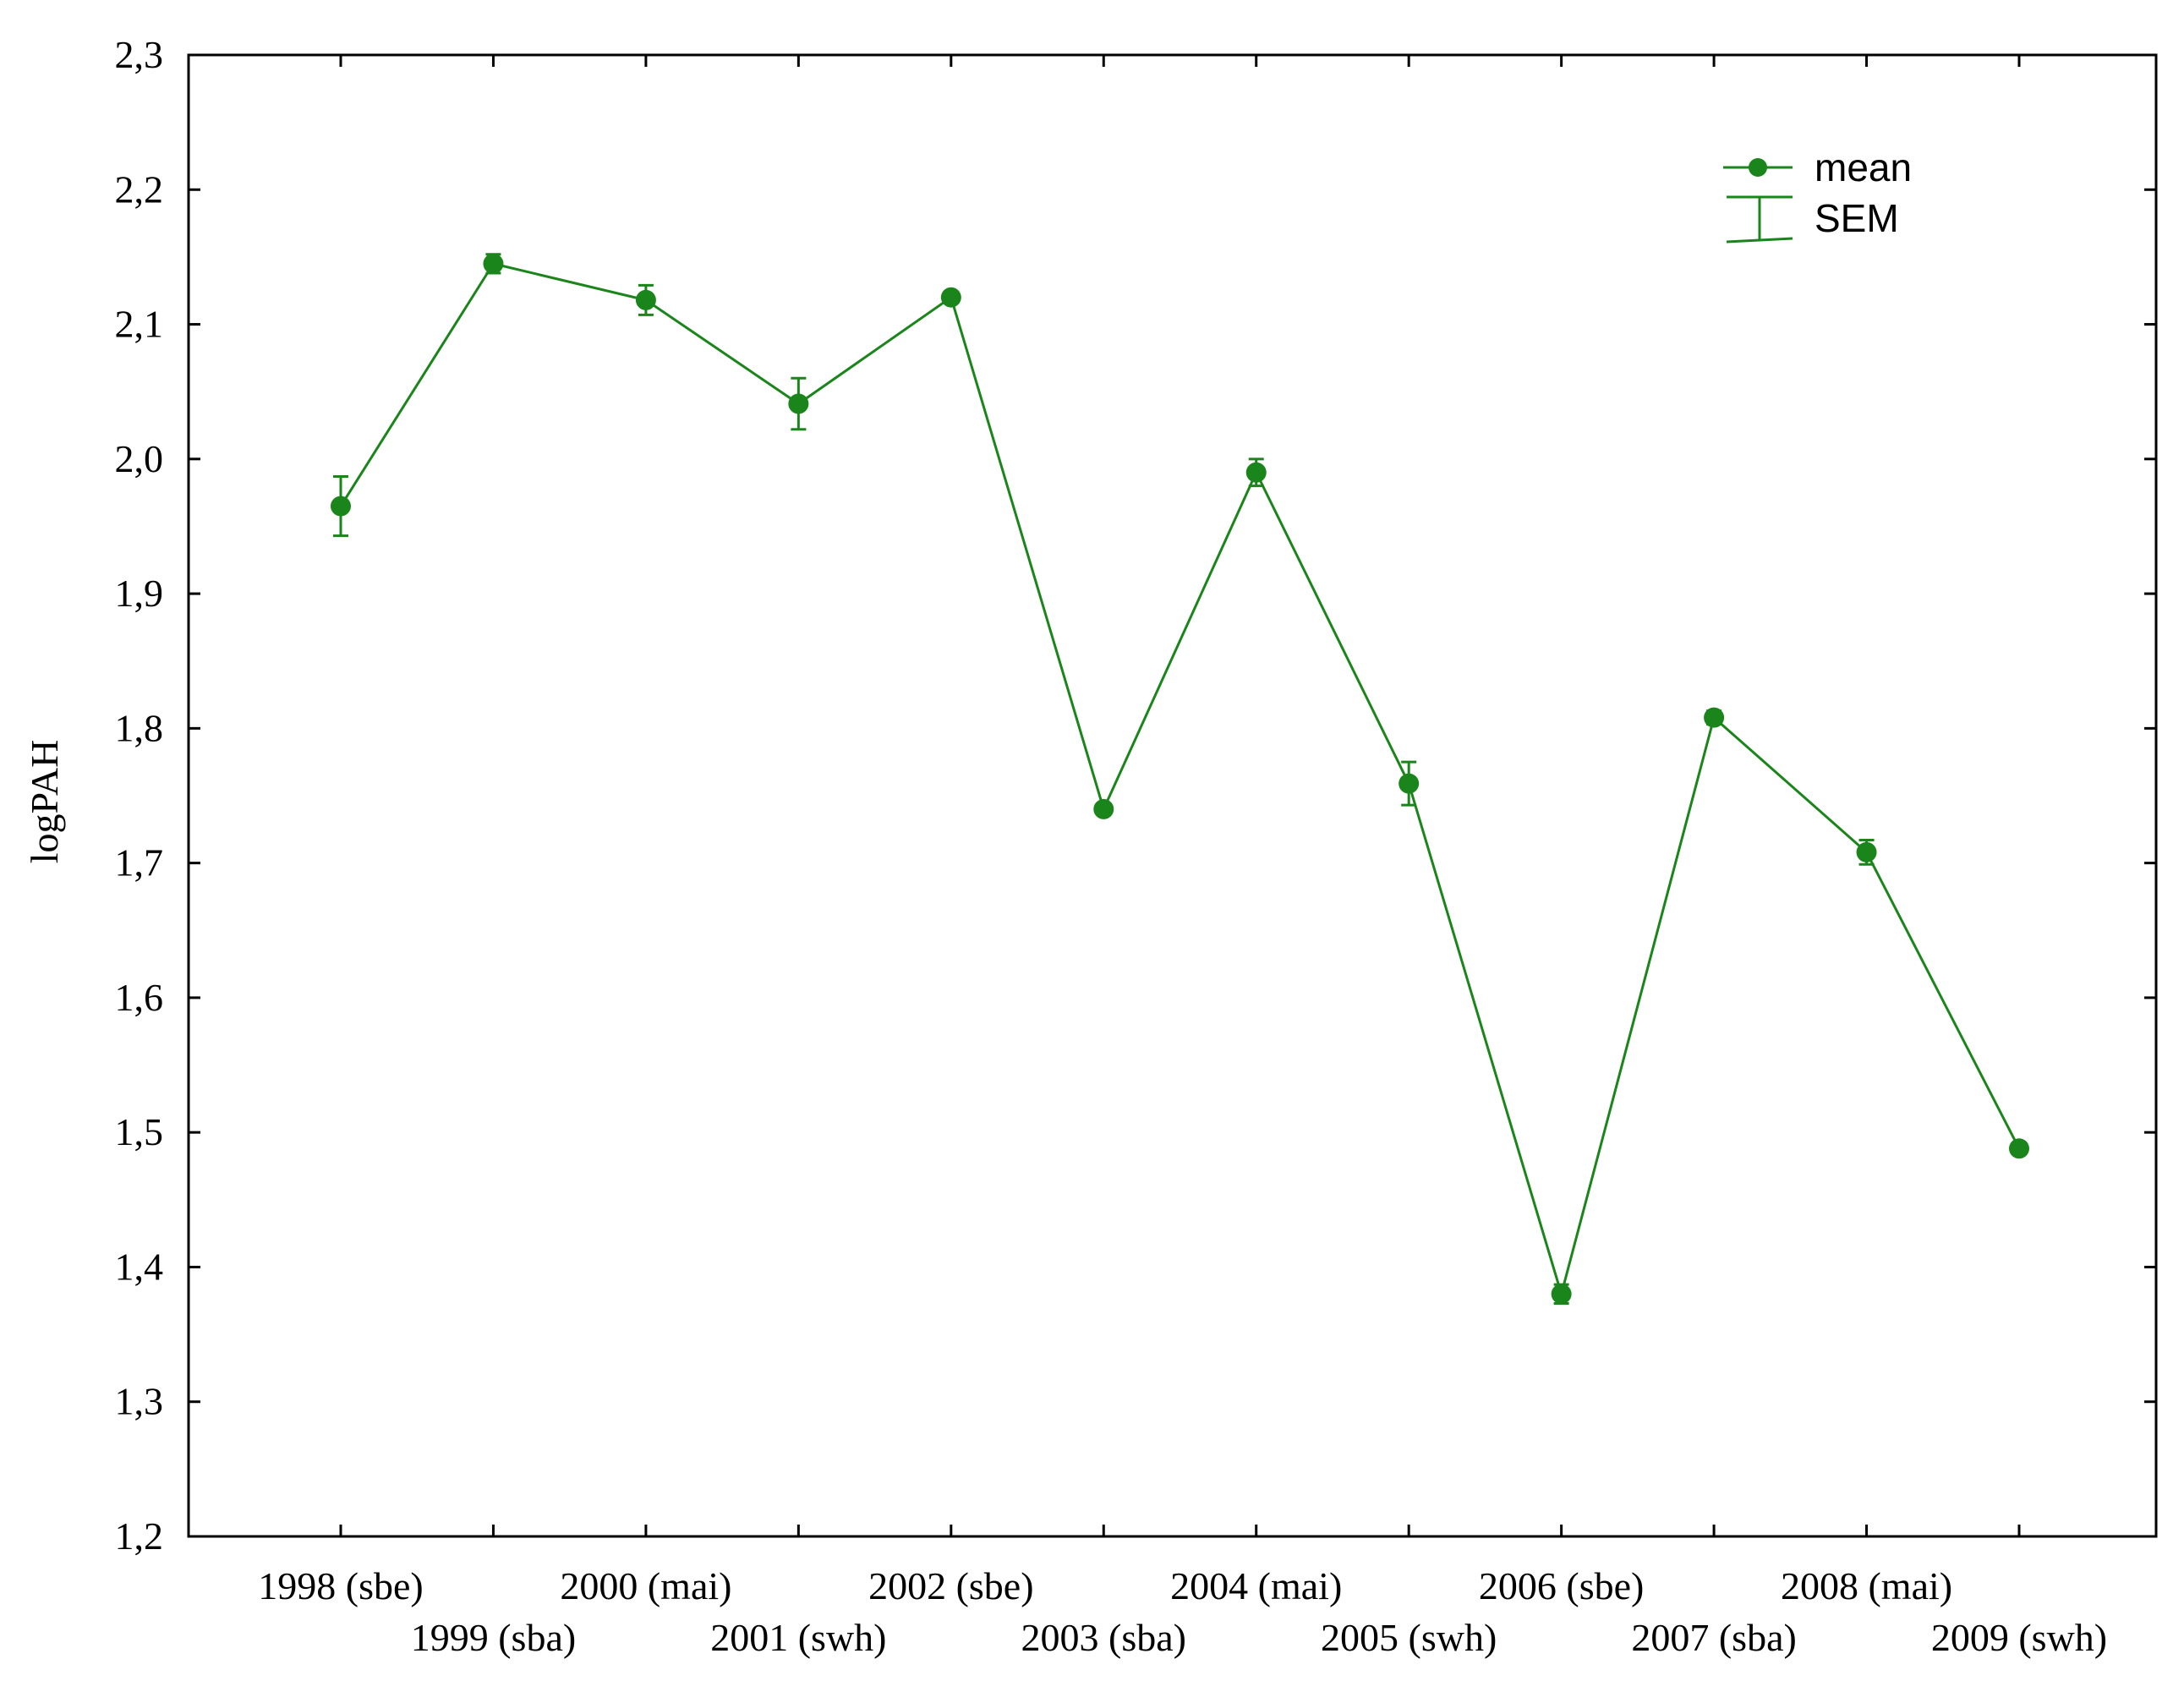  What do you see at coordinates (646, 1585) in the screenshot?
I see `x-tick-label: 2000 (mai)` at bounding box center [646, 1585].